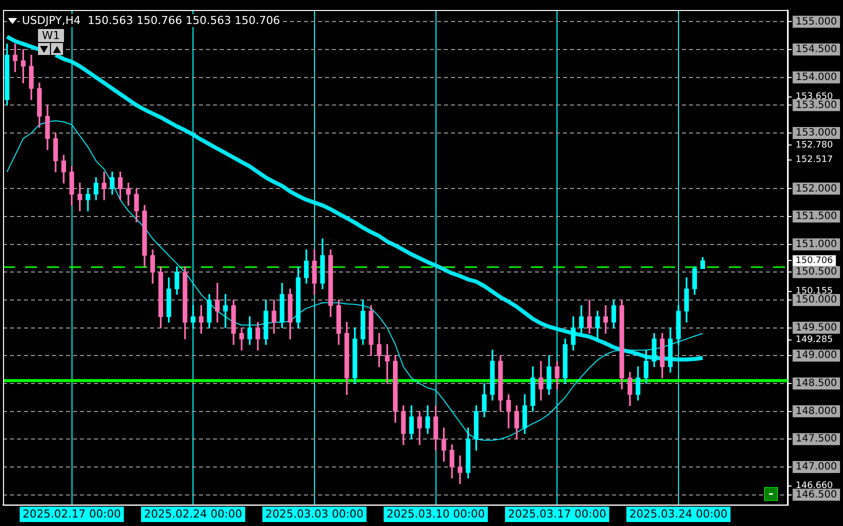 The width and height of the screenshot is (843, 526). I want to click on y-tick-label: 155.000, so click(817, 22).